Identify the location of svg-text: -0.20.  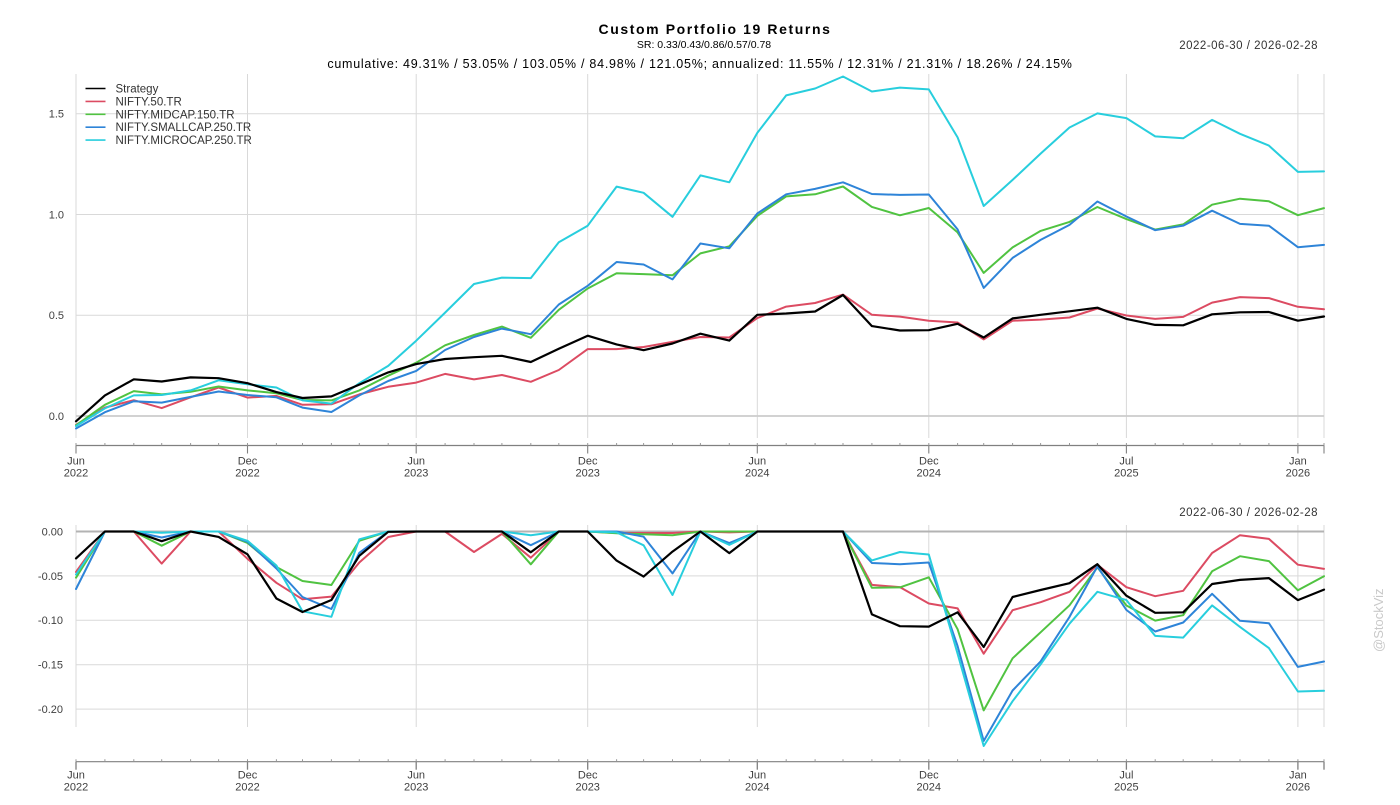
(50, 710).